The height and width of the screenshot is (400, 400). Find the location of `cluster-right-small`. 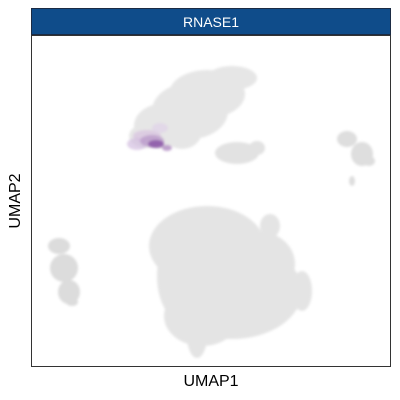

cluster-right-small is located at coordinates (356, 158).